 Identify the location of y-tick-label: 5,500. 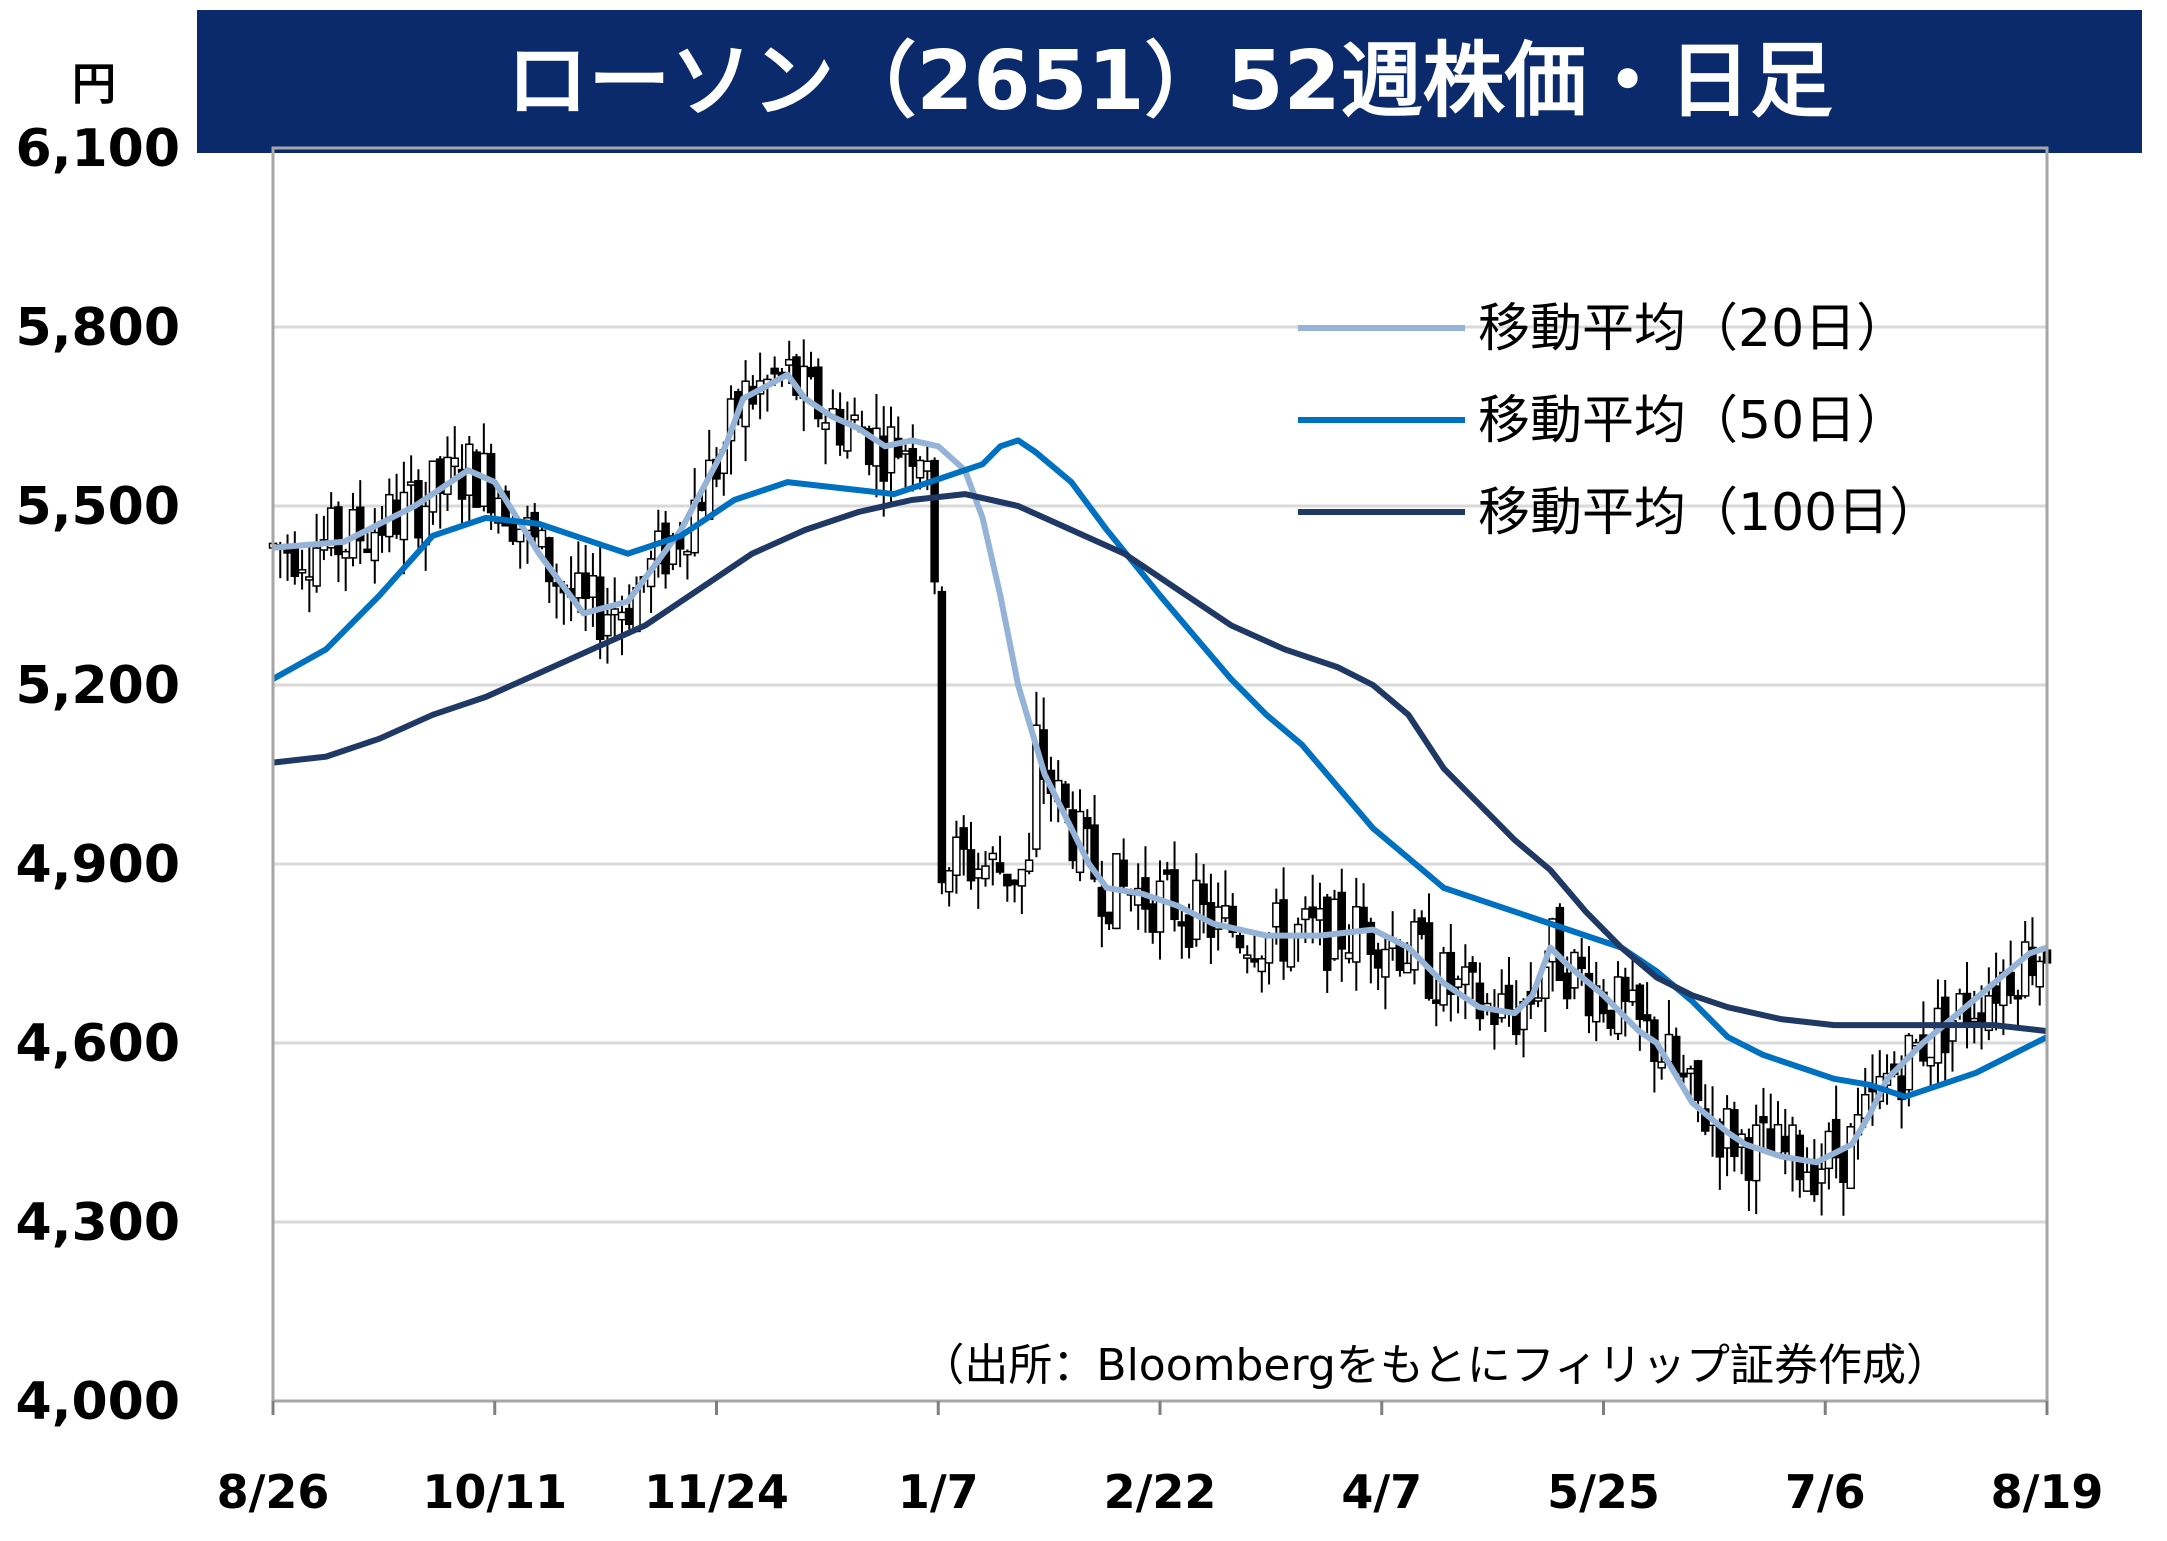
(98, 507).